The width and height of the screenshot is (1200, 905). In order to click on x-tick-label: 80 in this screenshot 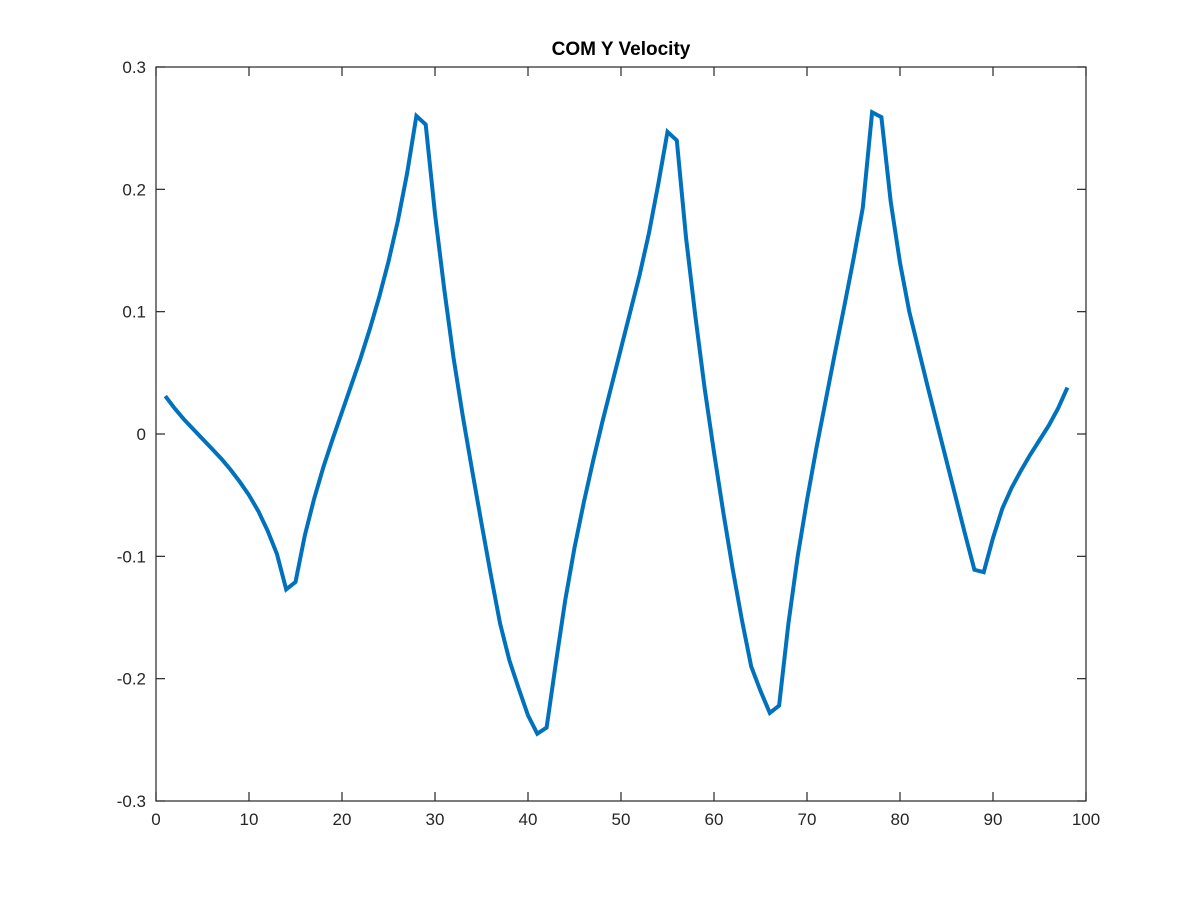, I will do `click(900, 819)`.